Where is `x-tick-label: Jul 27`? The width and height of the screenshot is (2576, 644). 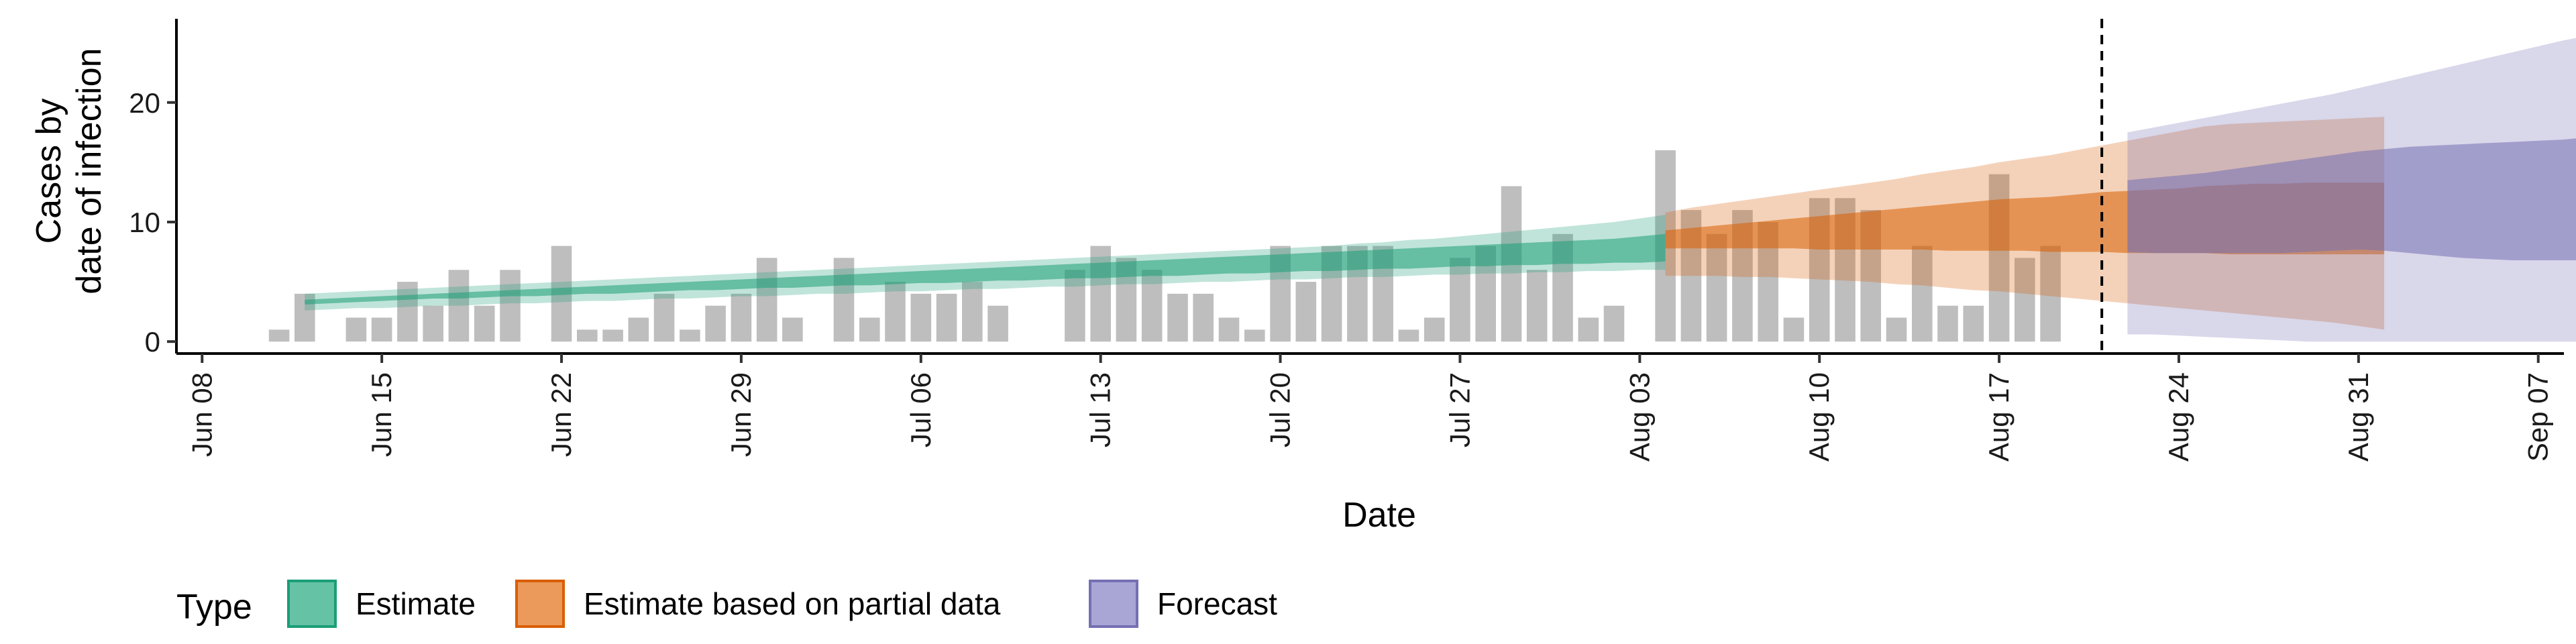 x-tick-label: Jul 27 is located at coordinates (1459, 409).